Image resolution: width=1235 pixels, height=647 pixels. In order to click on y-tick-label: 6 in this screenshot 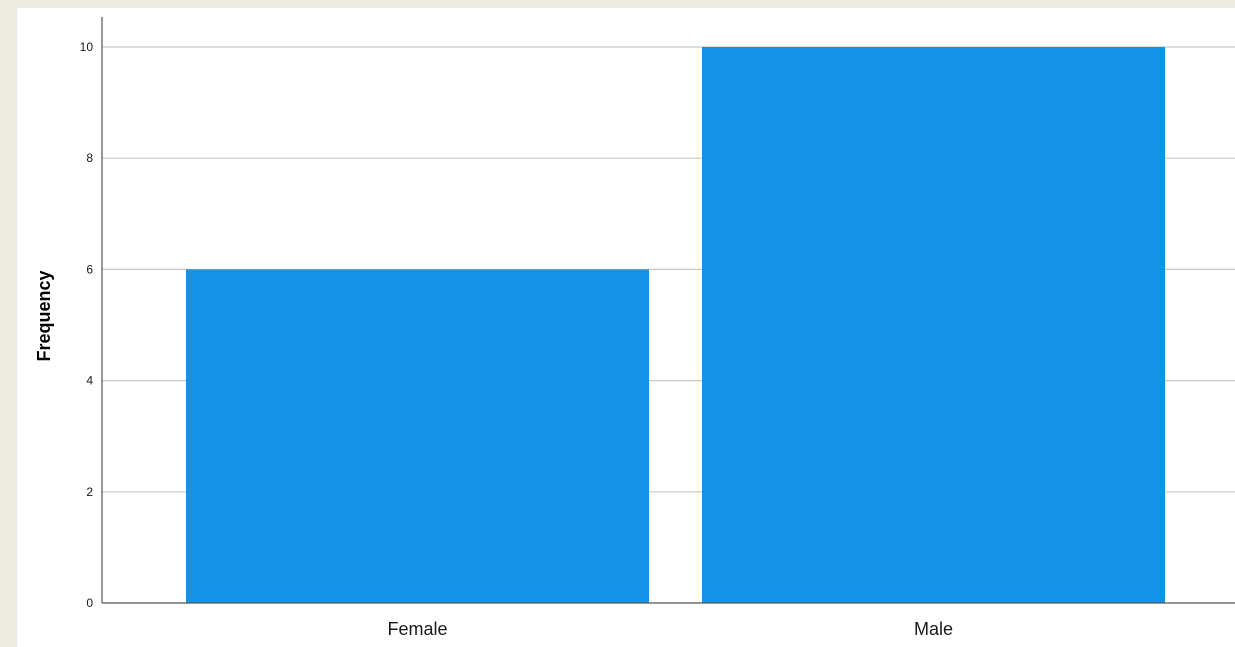, I will do `click(89, 269)`.